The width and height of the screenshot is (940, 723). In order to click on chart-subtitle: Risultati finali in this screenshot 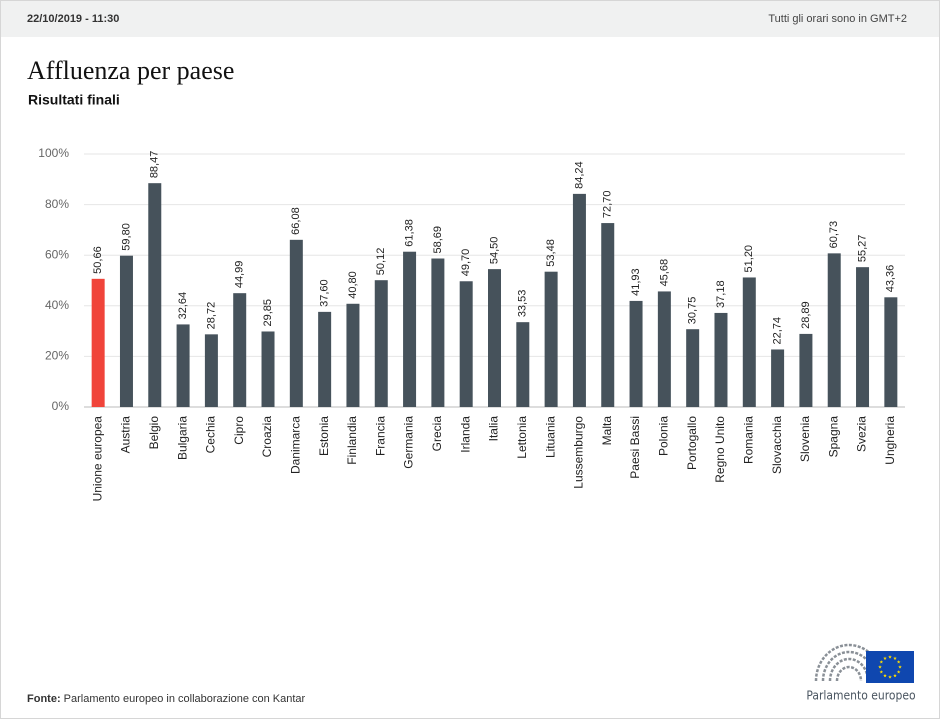, I will do `click(74, 100)`.